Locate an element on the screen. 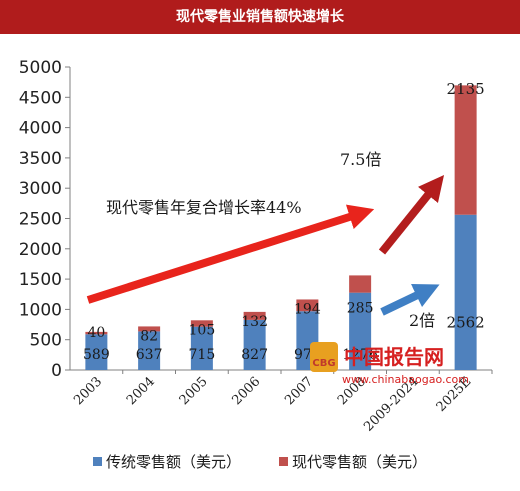 Image resolution: width=520 pixels, height=491 pixels. y-tick-label: 5000 is located at coordinates (40, 68).